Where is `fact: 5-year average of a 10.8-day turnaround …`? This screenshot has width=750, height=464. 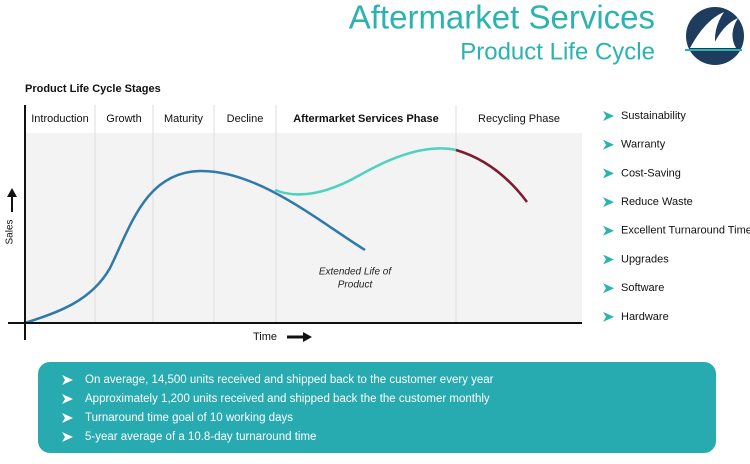 fact: 5-year average of a 10.8-day turnaround … is located at coordinates (200, 437).